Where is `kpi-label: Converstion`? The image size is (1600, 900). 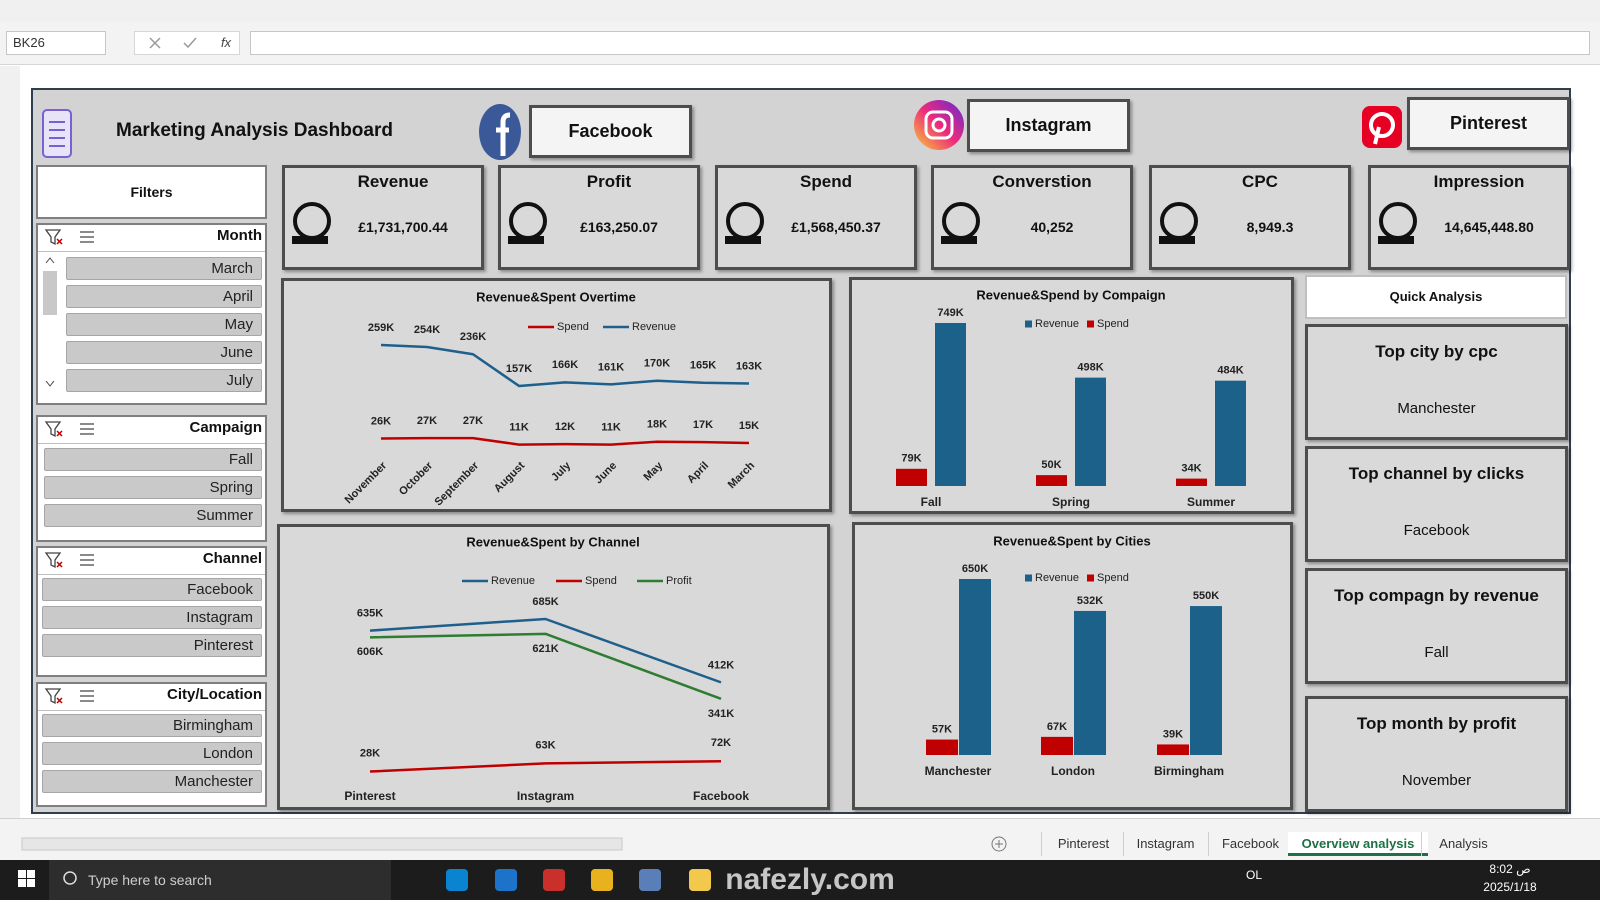 kpi-label: Converstion is located at coordinates (1042, 181).